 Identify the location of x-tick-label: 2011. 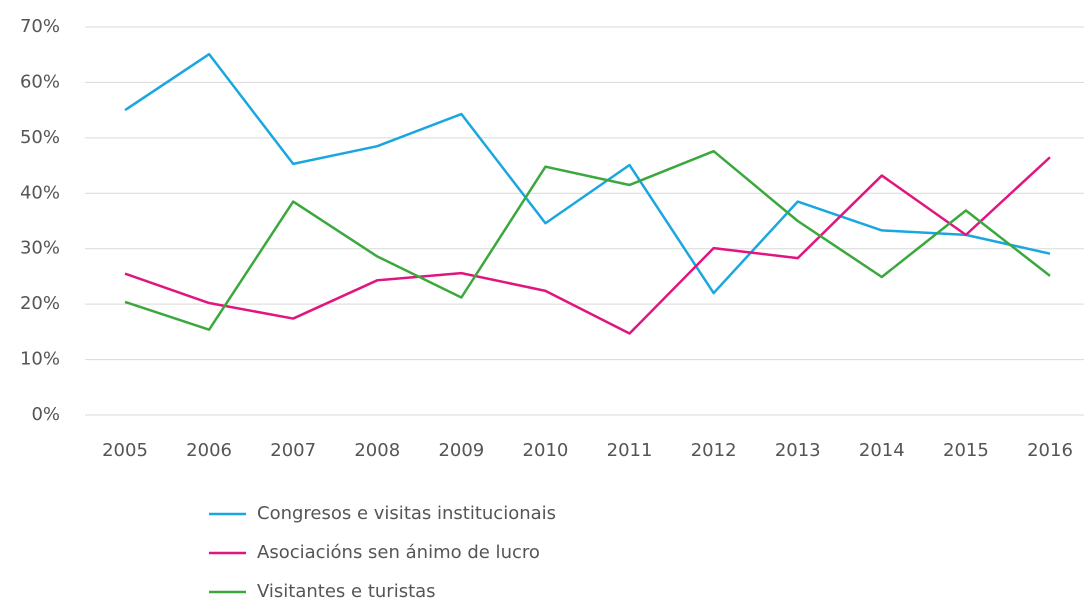
(630, 450).